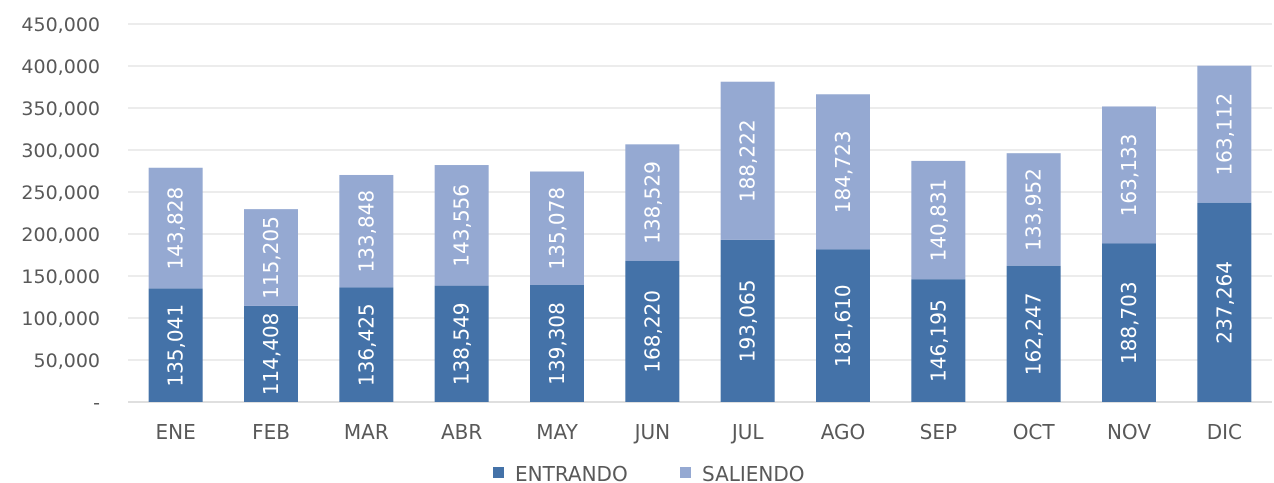 The image size is (1274, 483). What do you see at coordinates (96, 403) in the screenshot?
I see `y-tick-label: -` at bounding box center [96, 403].